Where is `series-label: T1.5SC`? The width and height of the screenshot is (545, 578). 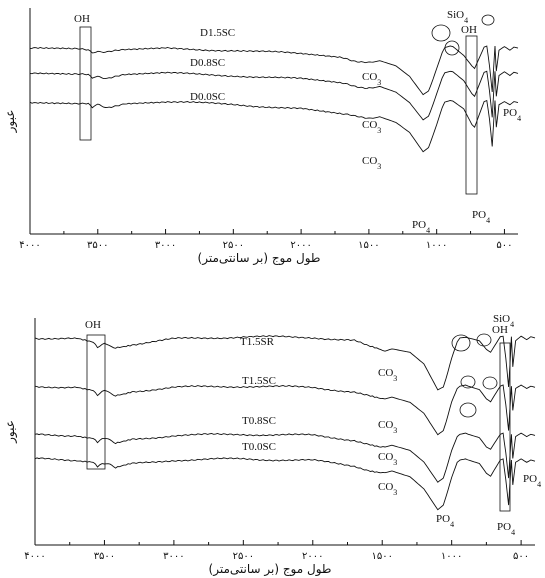 series-label: T1.5SC is located at coordinates (259, 381).